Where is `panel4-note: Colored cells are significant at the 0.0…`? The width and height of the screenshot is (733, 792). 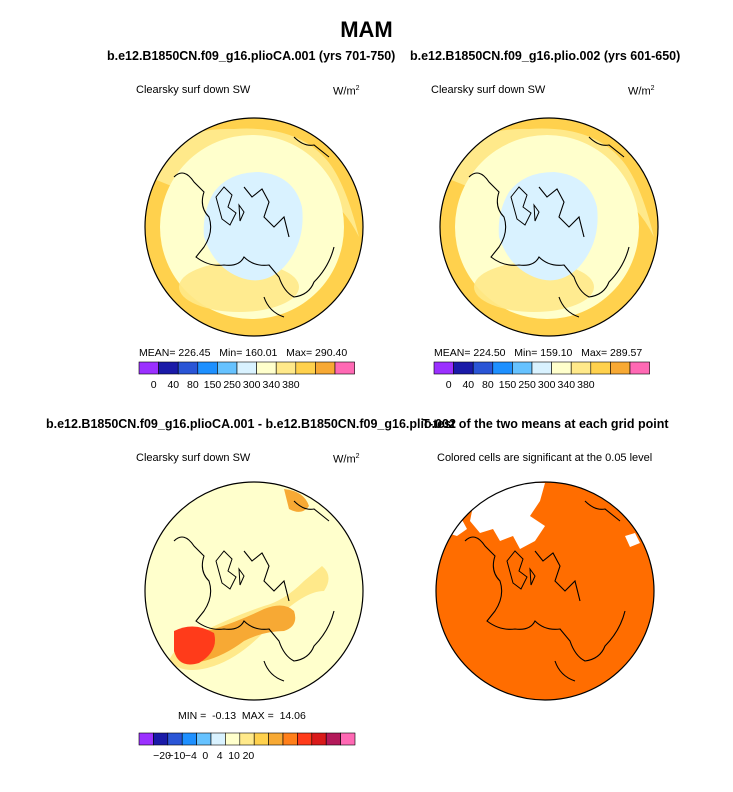 panel4-note: Colored cells are significant at the 0.0… is located at coordinates (545, 458).